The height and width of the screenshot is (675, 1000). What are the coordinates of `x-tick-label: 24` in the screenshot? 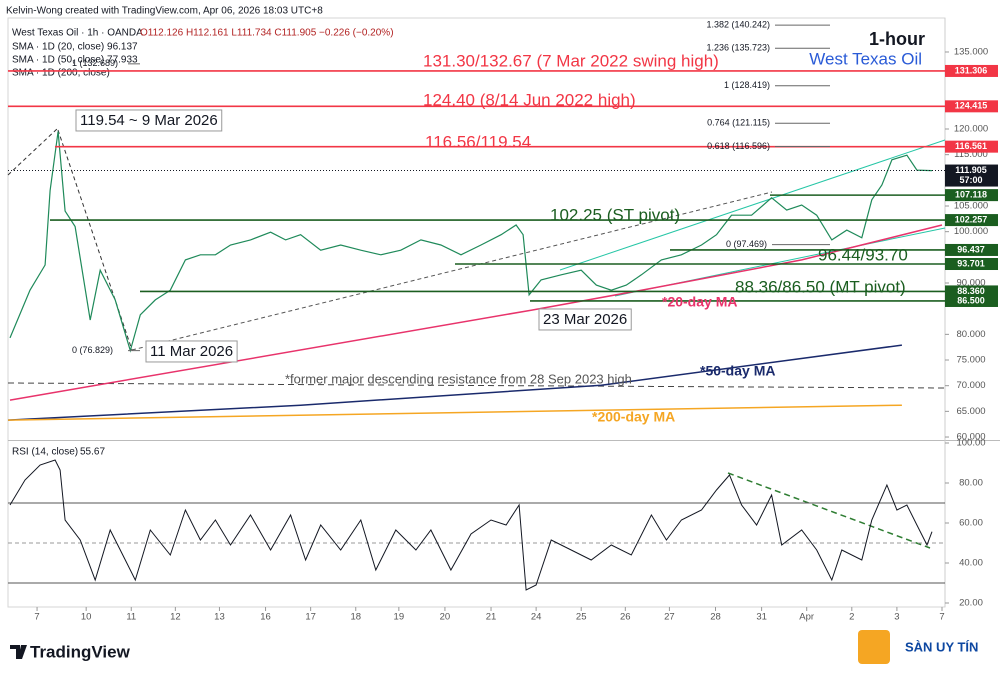 It's located at (536, 617).